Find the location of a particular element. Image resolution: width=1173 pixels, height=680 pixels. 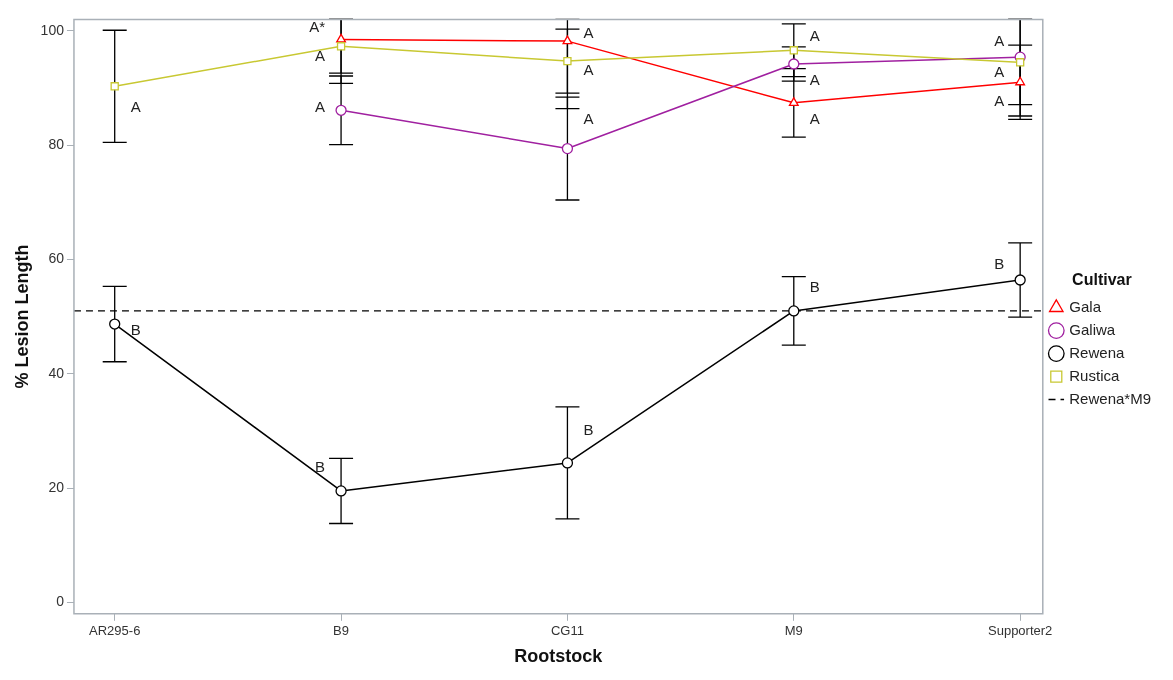

x-tick-label: AR295-6 is located at coordinates (115, 631).